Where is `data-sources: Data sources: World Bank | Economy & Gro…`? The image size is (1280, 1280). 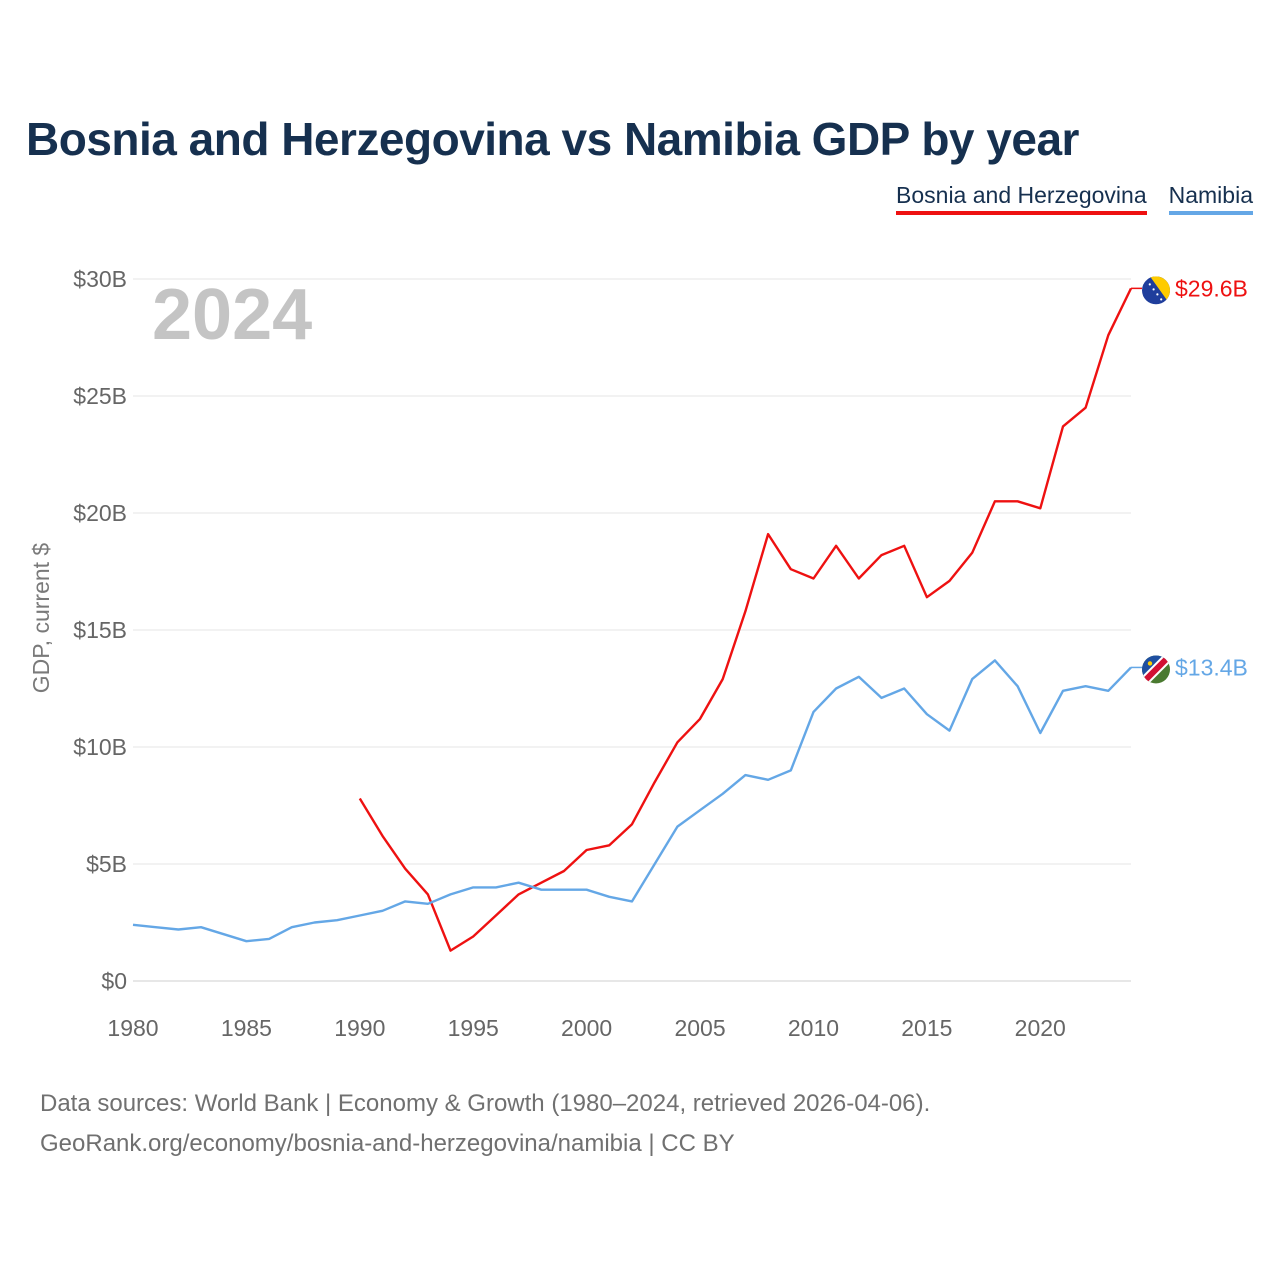 data-sources: Data sources: World Bank | Economy & Gro… is located at coordinates (485, 1103).